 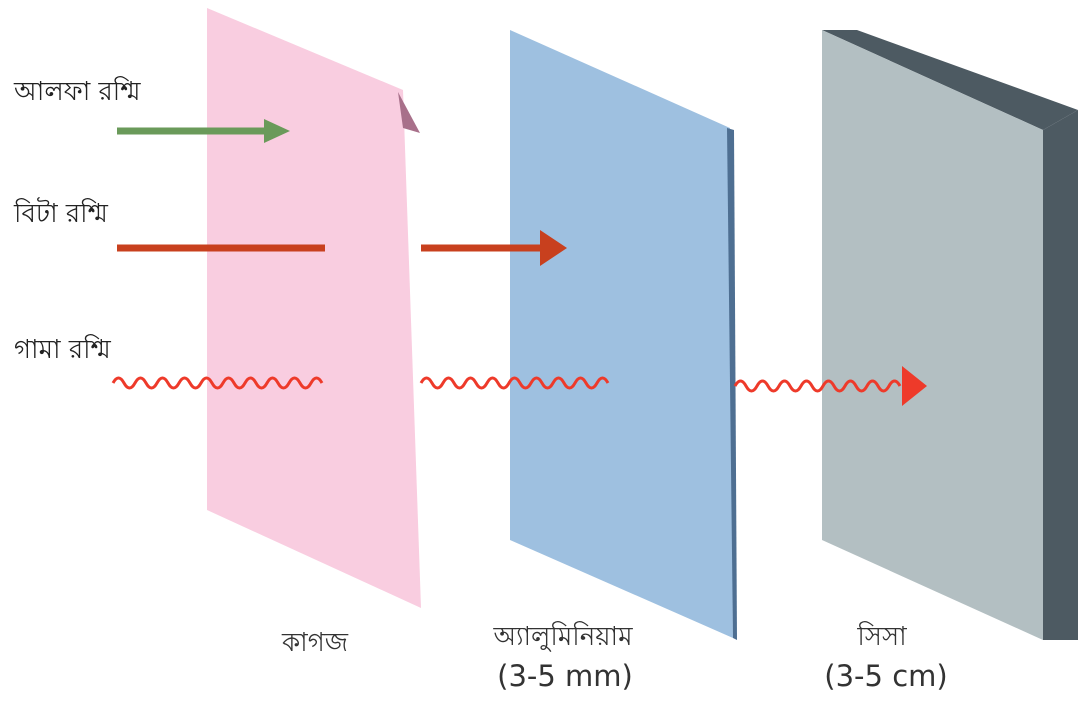 I want to click on lead-top-face, so click(x=950, y=80).